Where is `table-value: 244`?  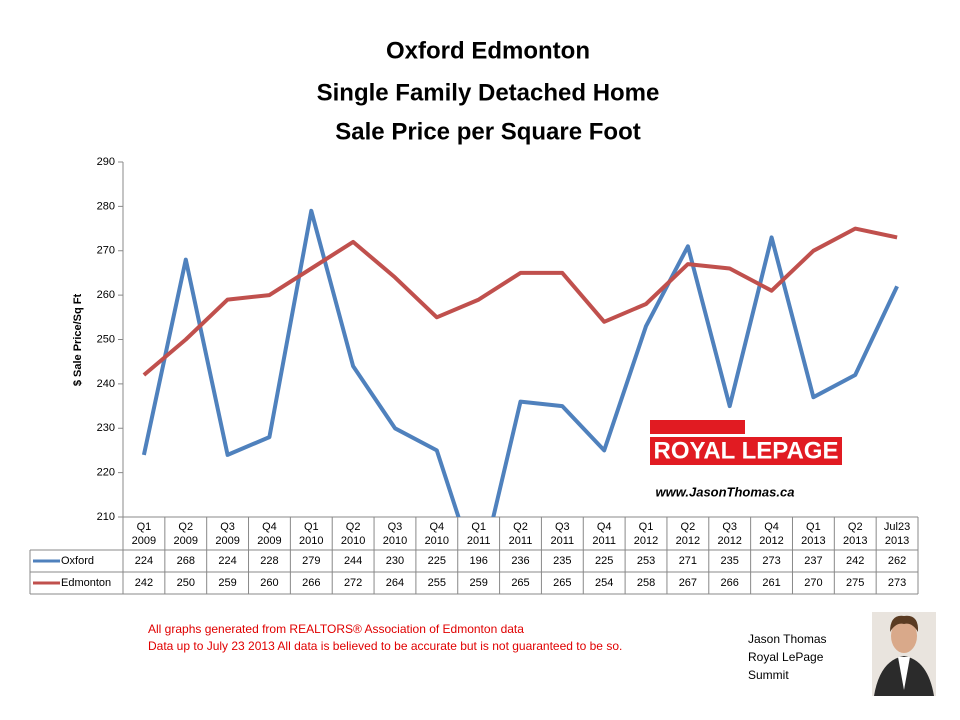
table-value: 244 is located at coordinates (353, 561).